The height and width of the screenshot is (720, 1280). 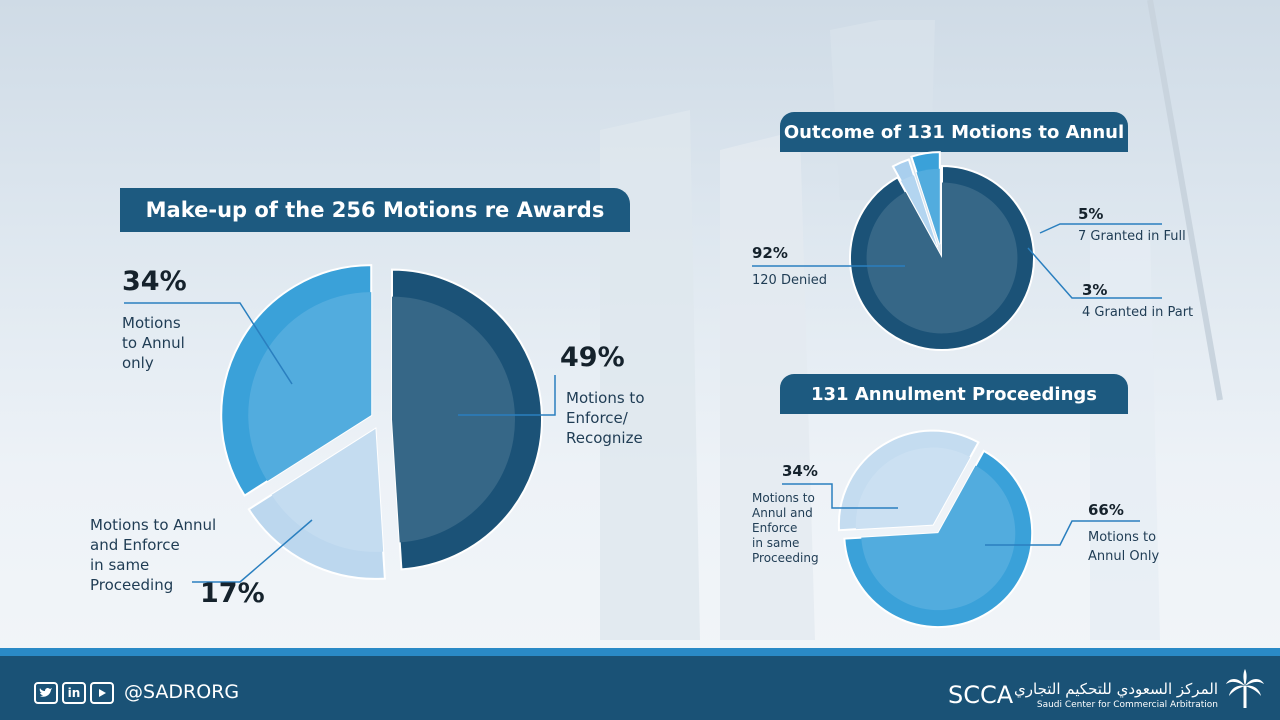 I want to click on leader-line-granted-part, so click(x=1094, y=273).